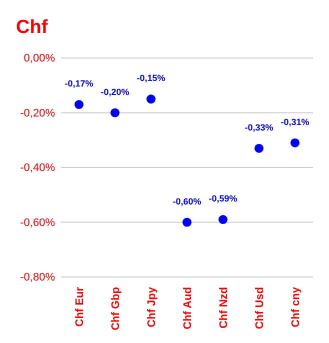 This screenshot has height=343, width=329. I want to click on chart-title: Chf, so click(32, 27).